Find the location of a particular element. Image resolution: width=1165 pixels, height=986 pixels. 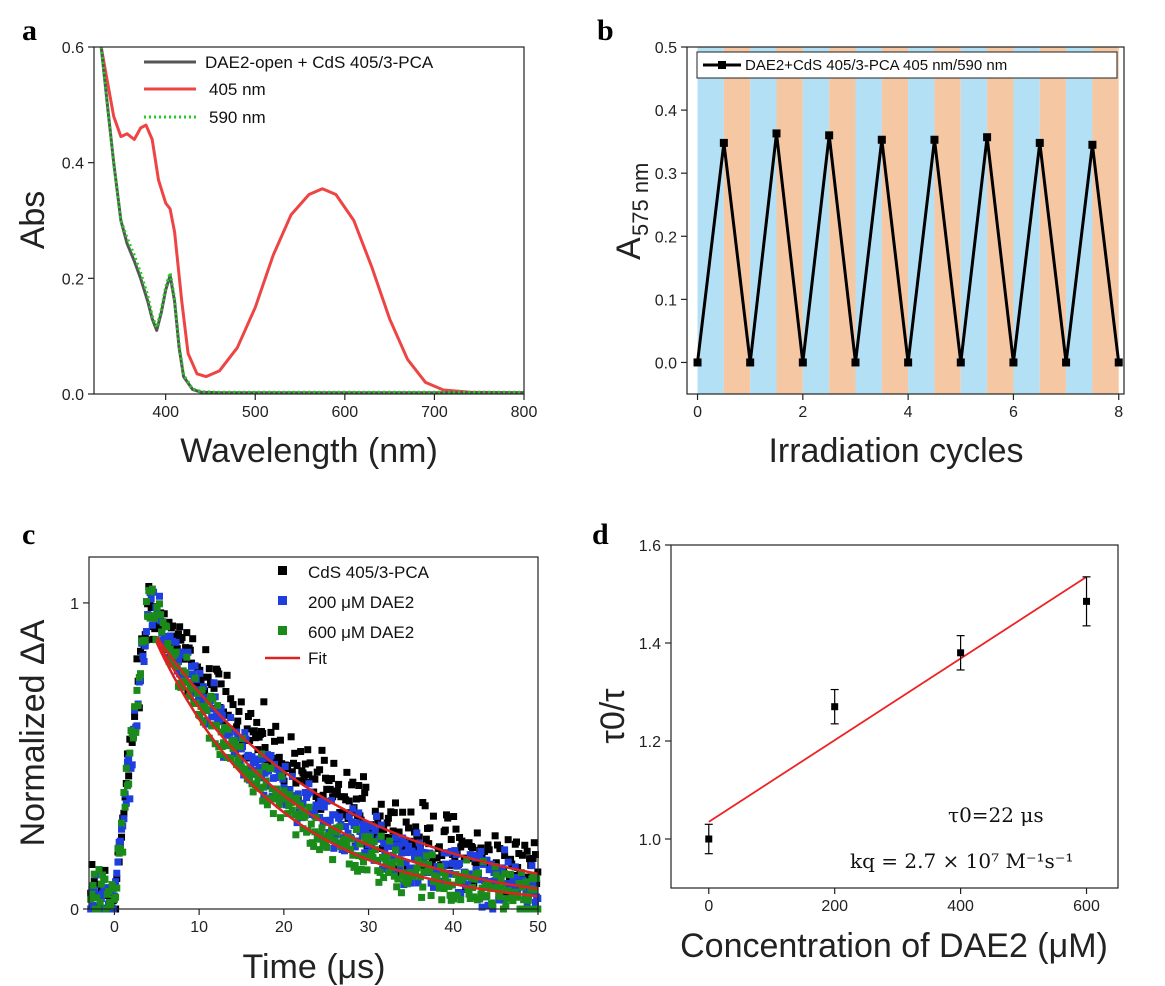

panel-b-y-axis-label-main: A is located at coordinates (629, 248).